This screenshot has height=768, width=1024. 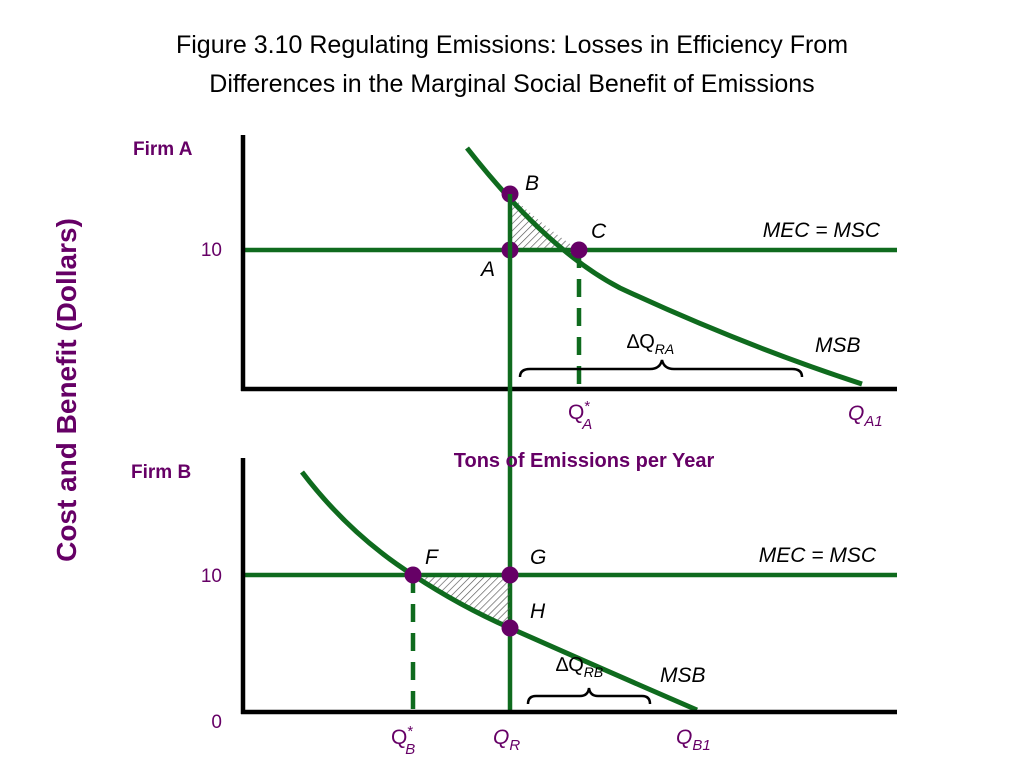 I want to click on firm-a-q-1-sub: A1, so click(x=872, y=421).